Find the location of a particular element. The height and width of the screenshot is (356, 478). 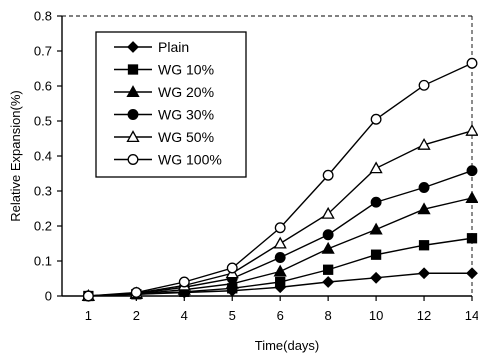

legend-item: WG 10% is located at coordinates (164, 70).